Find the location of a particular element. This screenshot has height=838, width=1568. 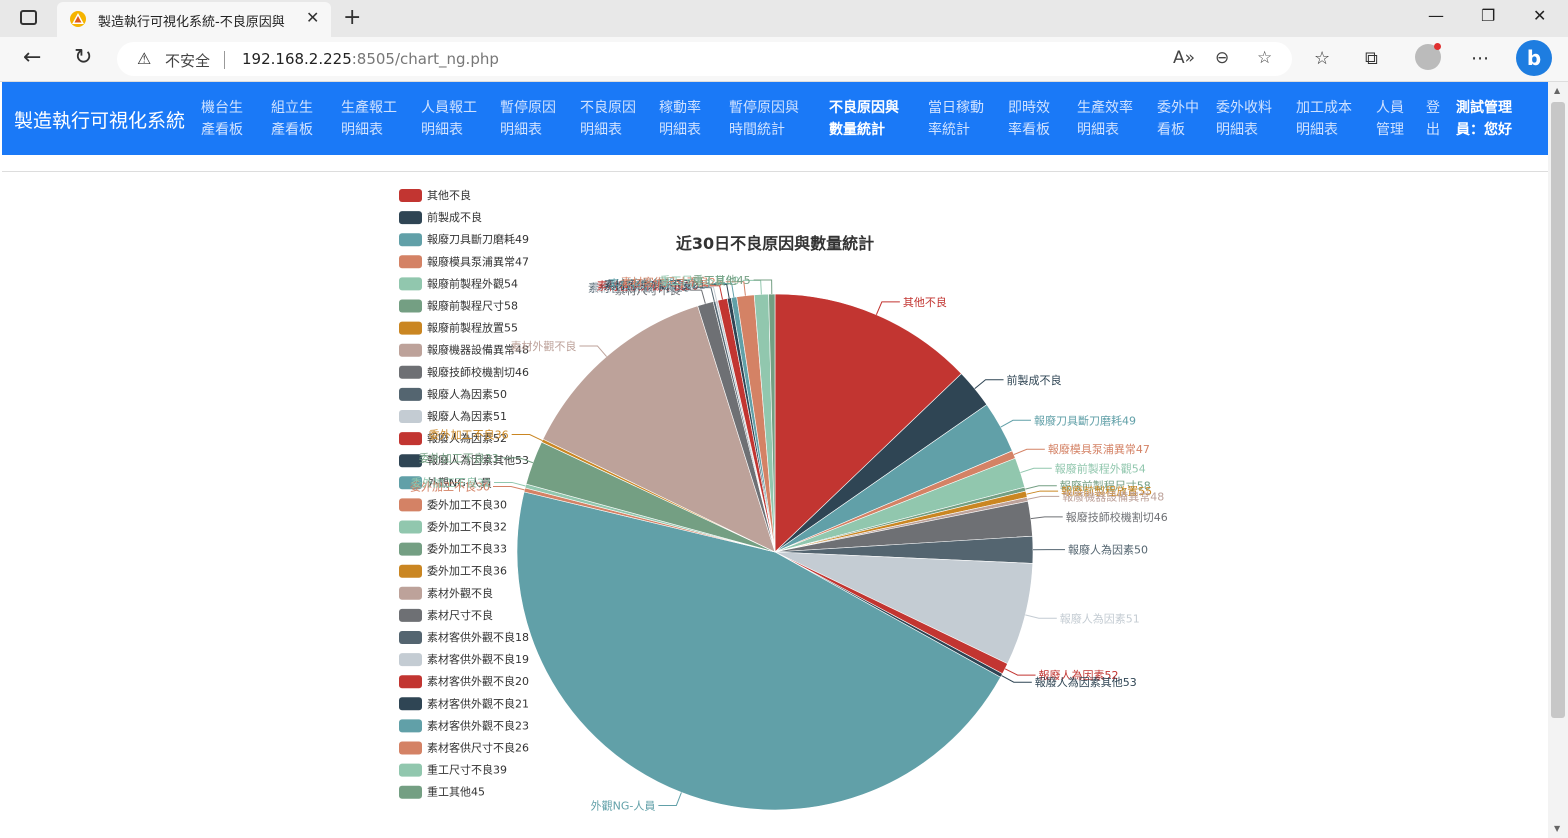

legend-label: 素材尺寸不良 is located at coordinates (460, 615).